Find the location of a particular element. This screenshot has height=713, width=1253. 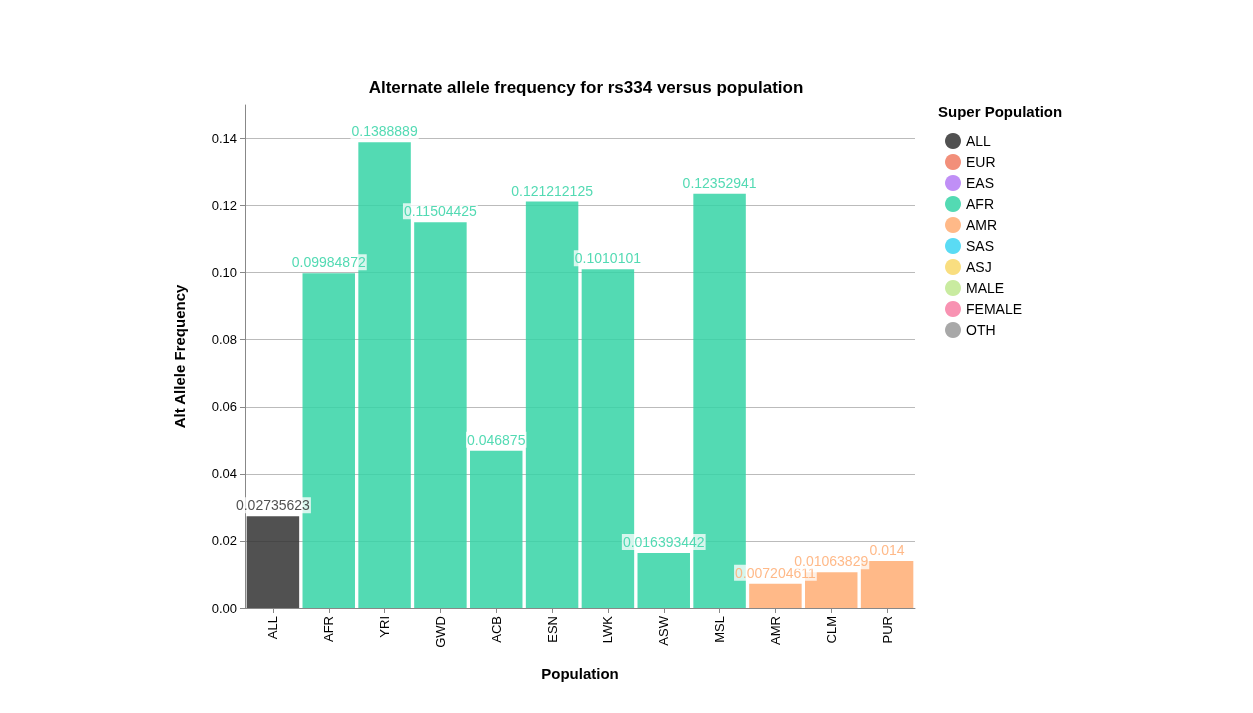

data-label: 0.11504425 is located at coordinates (440, 211).